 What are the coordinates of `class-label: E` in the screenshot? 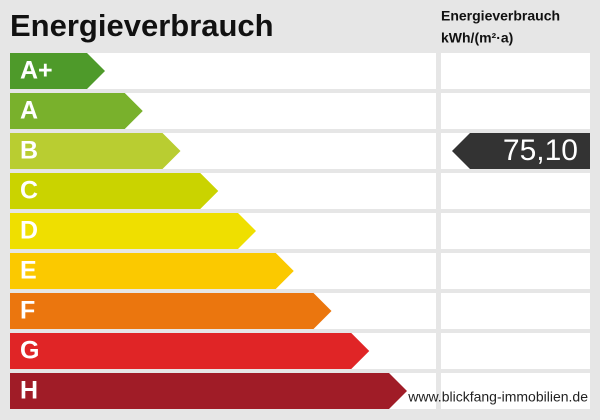 It's located at (28, 271).